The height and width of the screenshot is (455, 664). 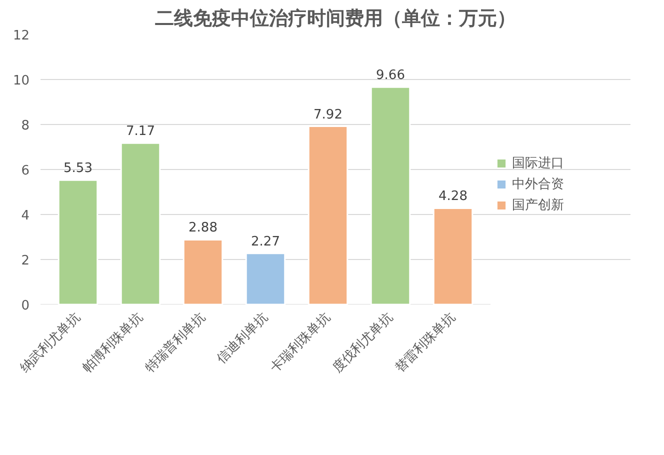 What do you see at coordinates (425, 343) in the screenshot?
I see `x-tick-label: 替雷利珠单抗` at bounding box center [425, 343].